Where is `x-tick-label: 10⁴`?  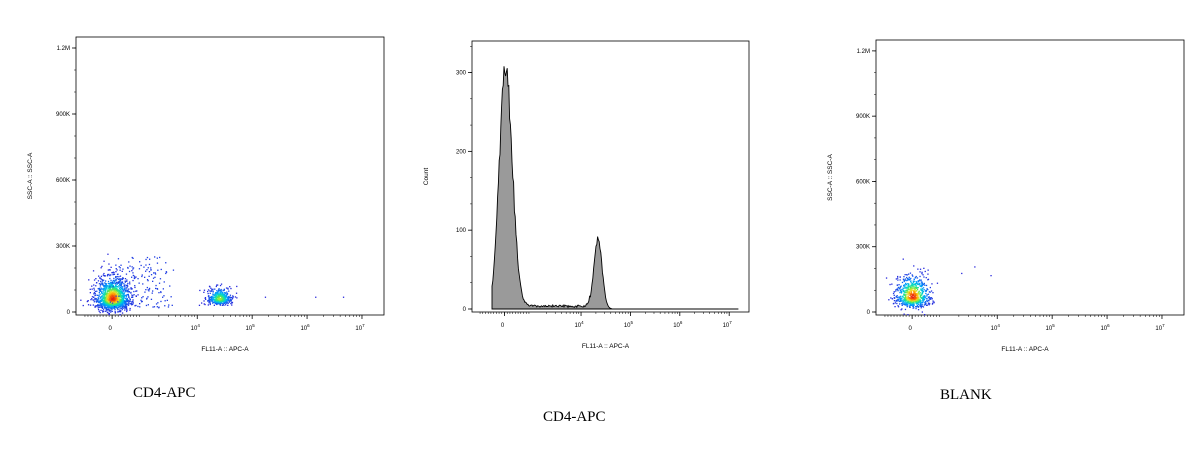
x-tick-label: 10⁴ is located at coordinates (196, 327).